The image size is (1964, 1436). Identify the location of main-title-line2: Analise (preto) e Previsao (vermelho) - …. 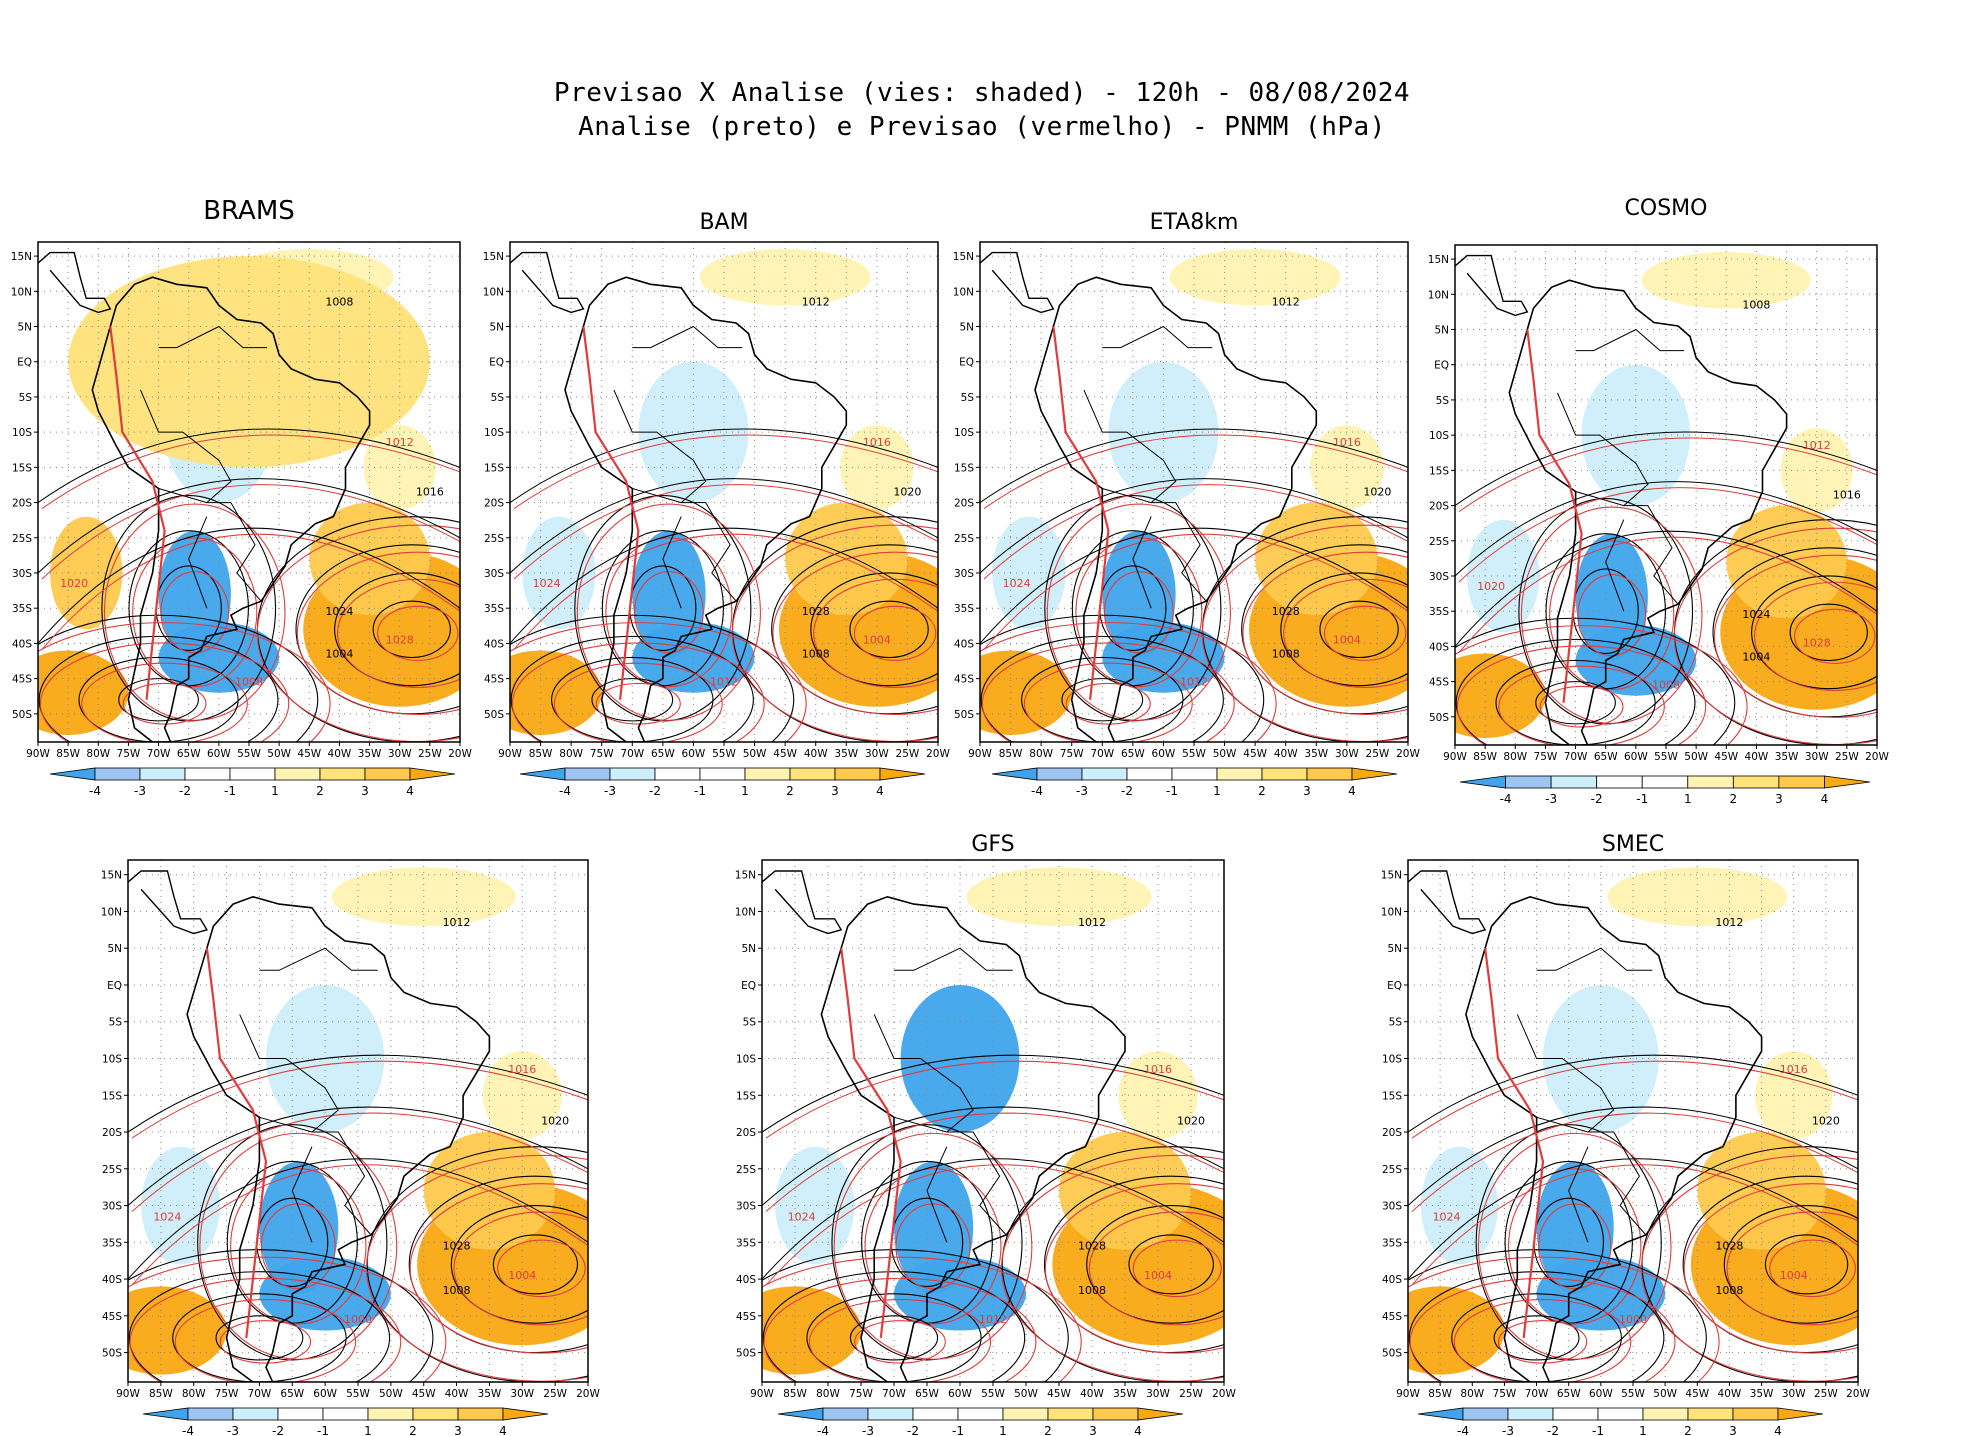
(982, 127).